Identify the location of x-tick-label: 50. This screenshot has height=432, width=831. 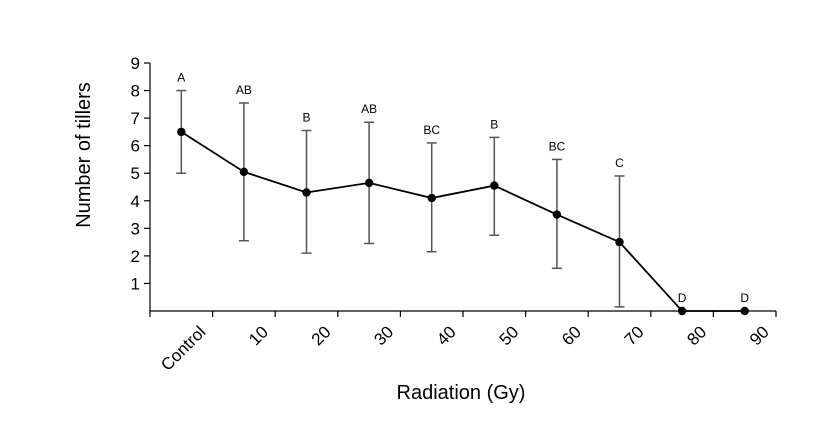
(509, 335).